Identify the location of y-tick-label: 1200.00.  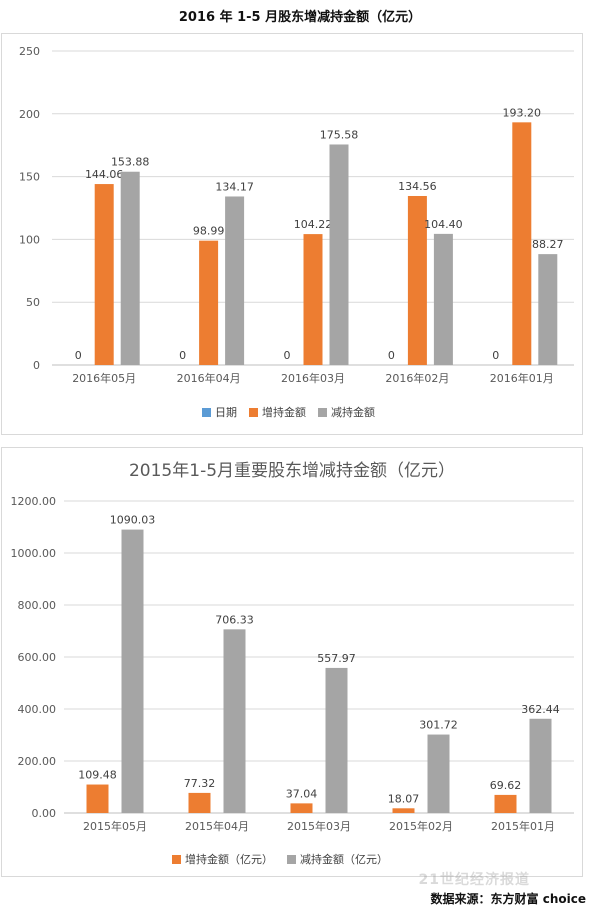
(34, 501).